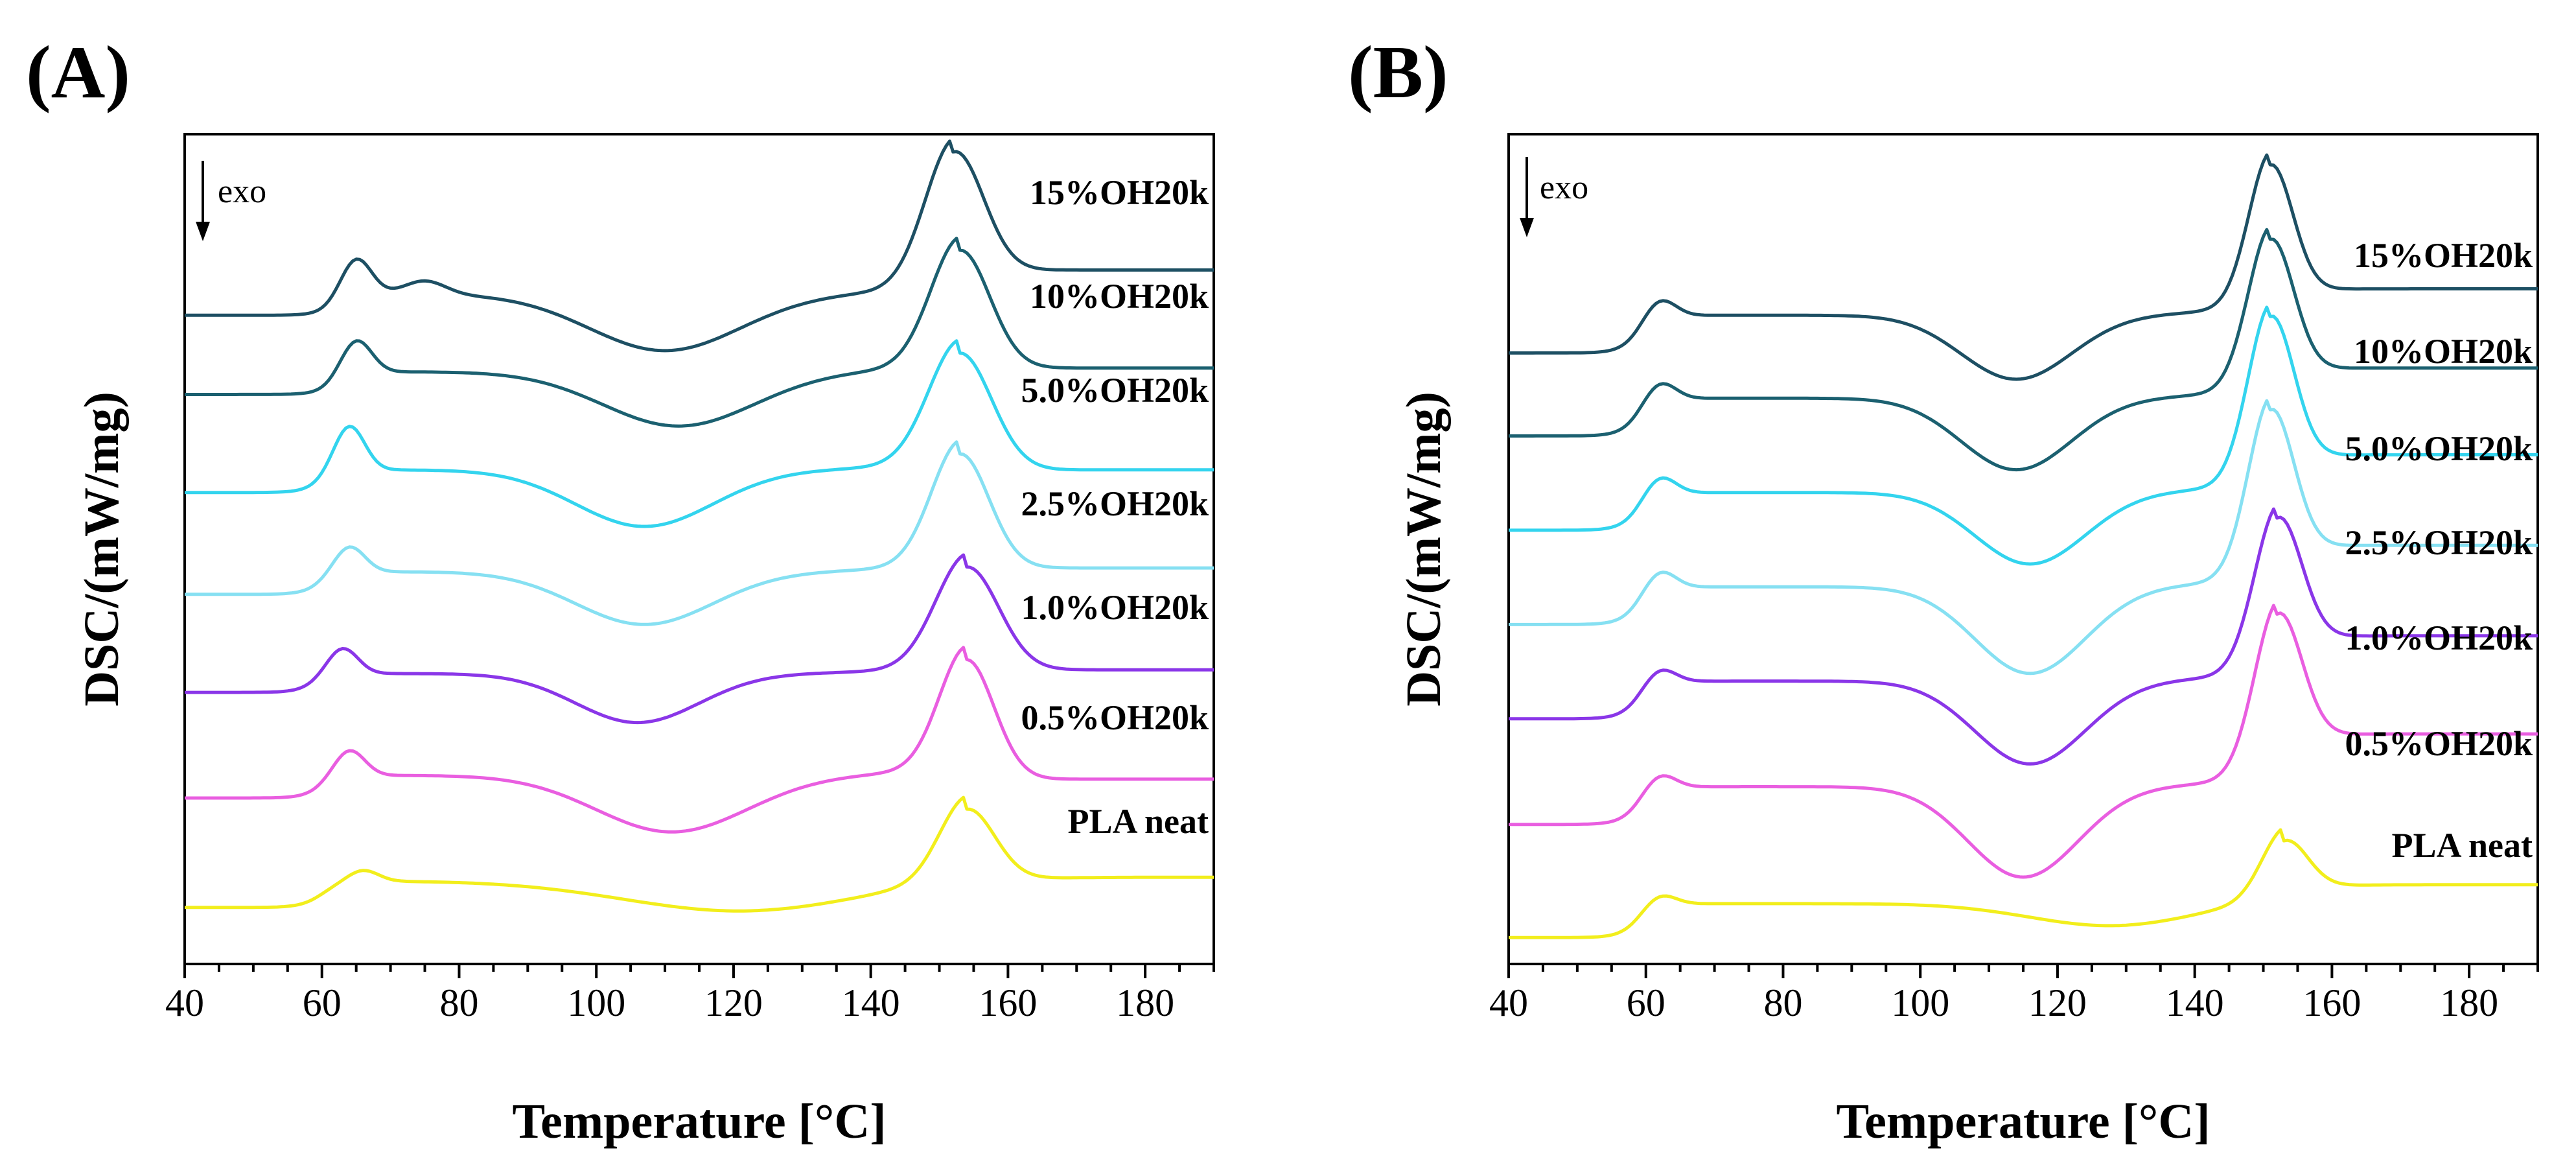  What do you see at coordinates (203, 231) in the screenshot?
I see `panel-a-exo-arrow-icon` at bounding box center [203, 231].